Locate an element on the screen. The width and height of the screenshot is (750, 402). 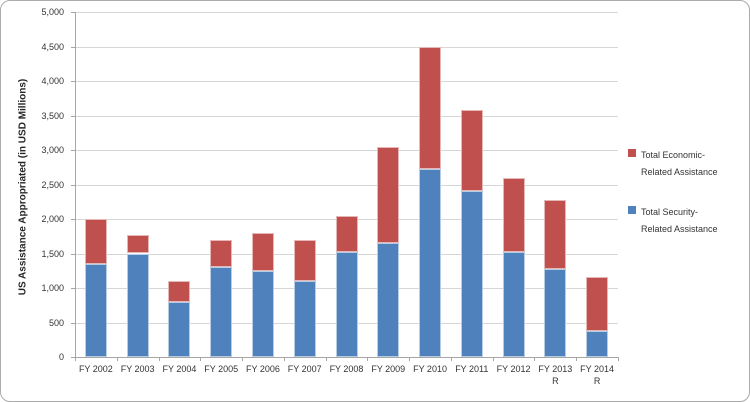
x-tick-label: FY 2007 is located at coordinates (304, 369).